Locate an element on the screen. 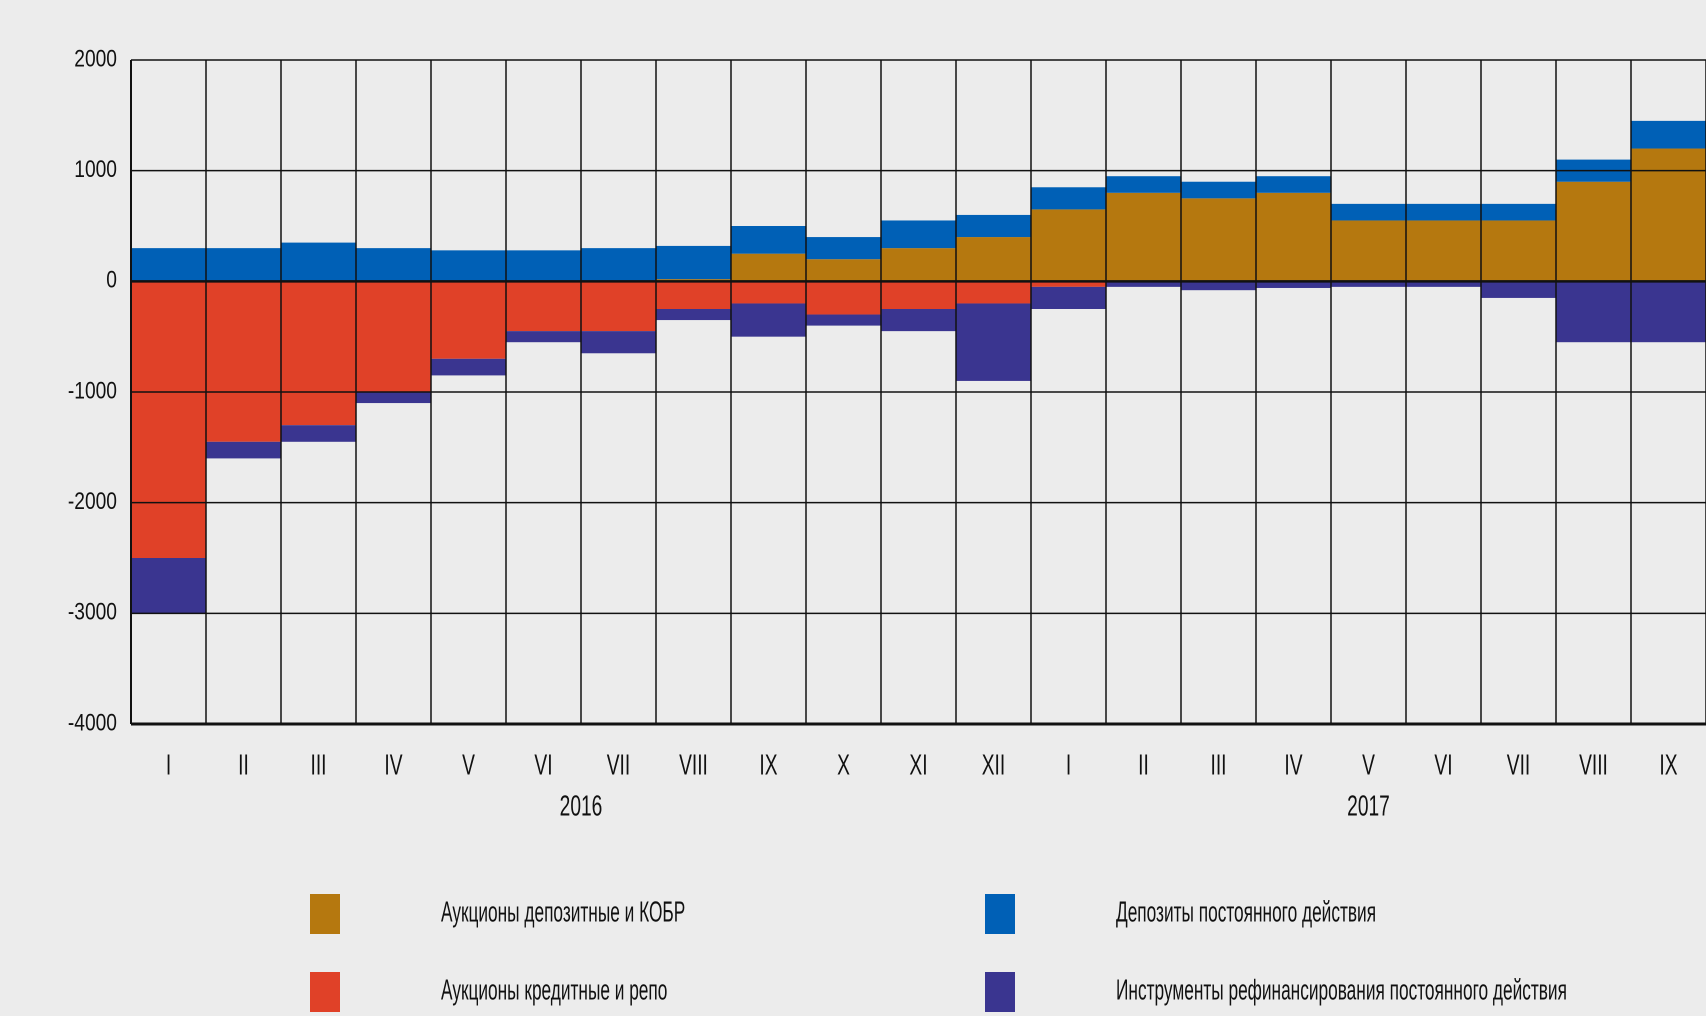 This screenshot has width=1706, height=1016. legend-label: Депозиты постоянного действия is located at coordinates (1246, 913).